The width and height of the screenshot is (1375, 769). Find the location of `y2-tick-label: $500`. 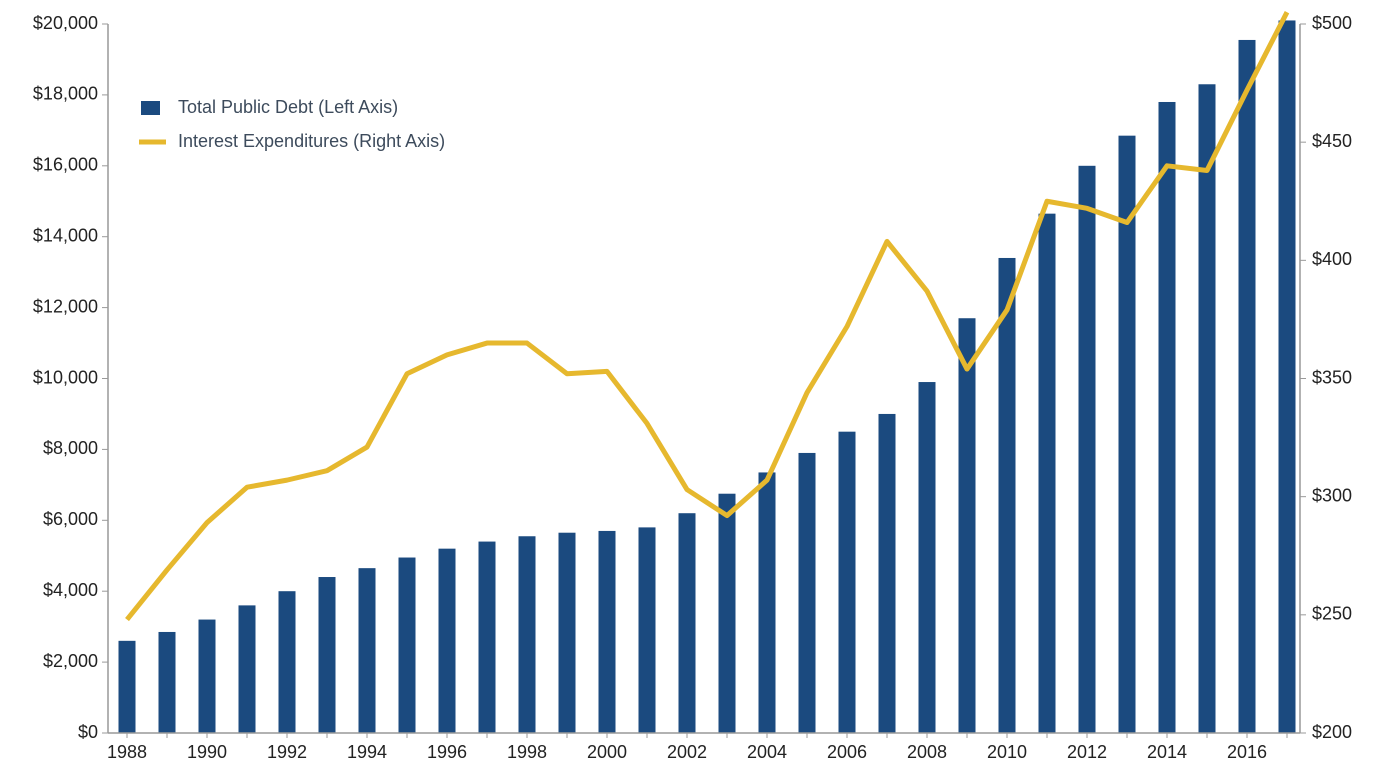

y2-tick-label: $500 is located at coordinates (1332, 23).